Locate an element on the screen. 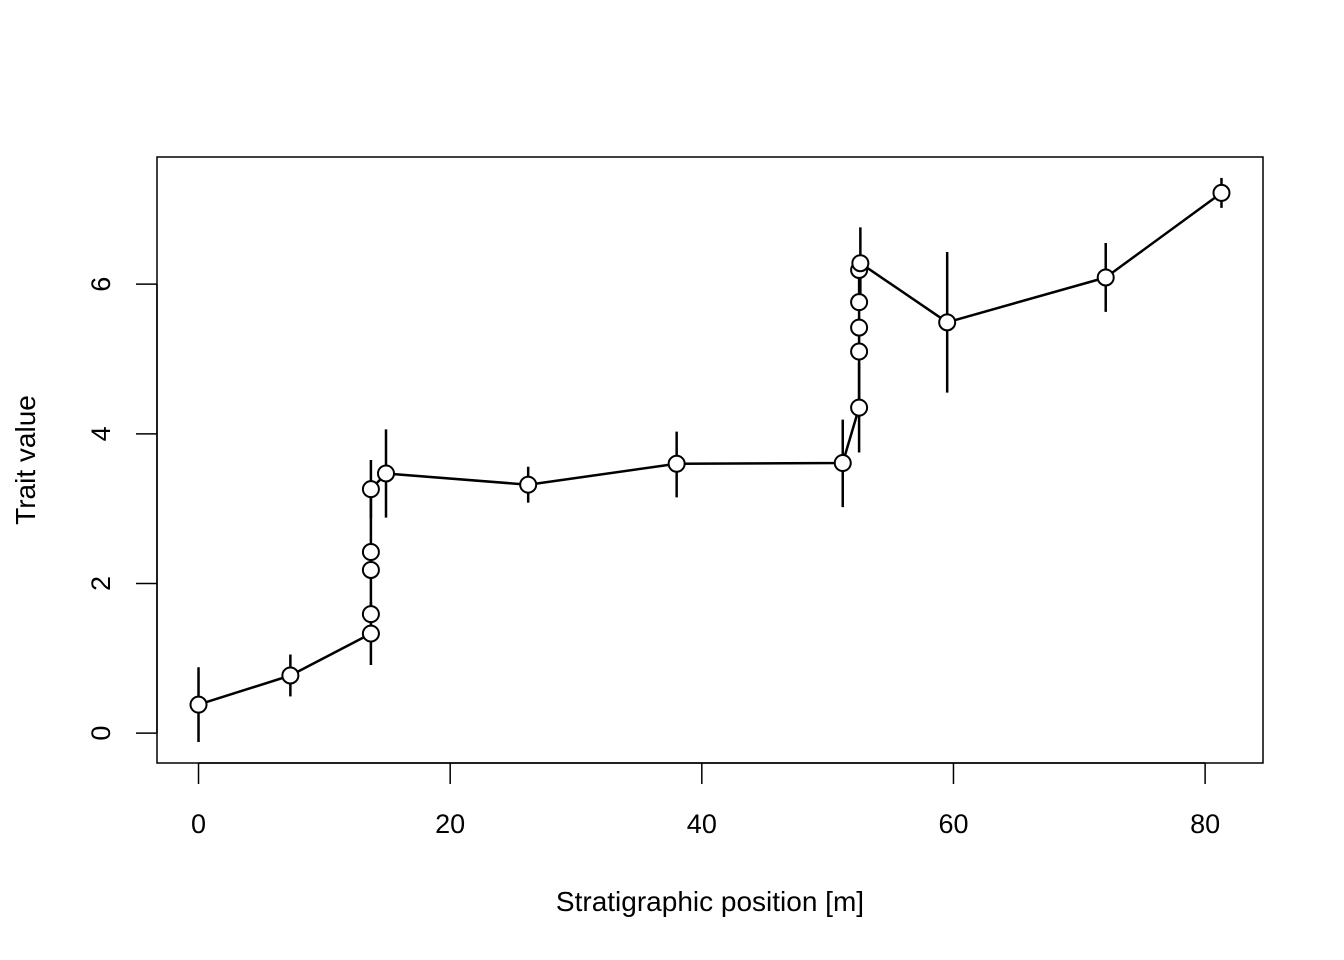  y-tick-label: 6 is located at coordinates (101, 284).